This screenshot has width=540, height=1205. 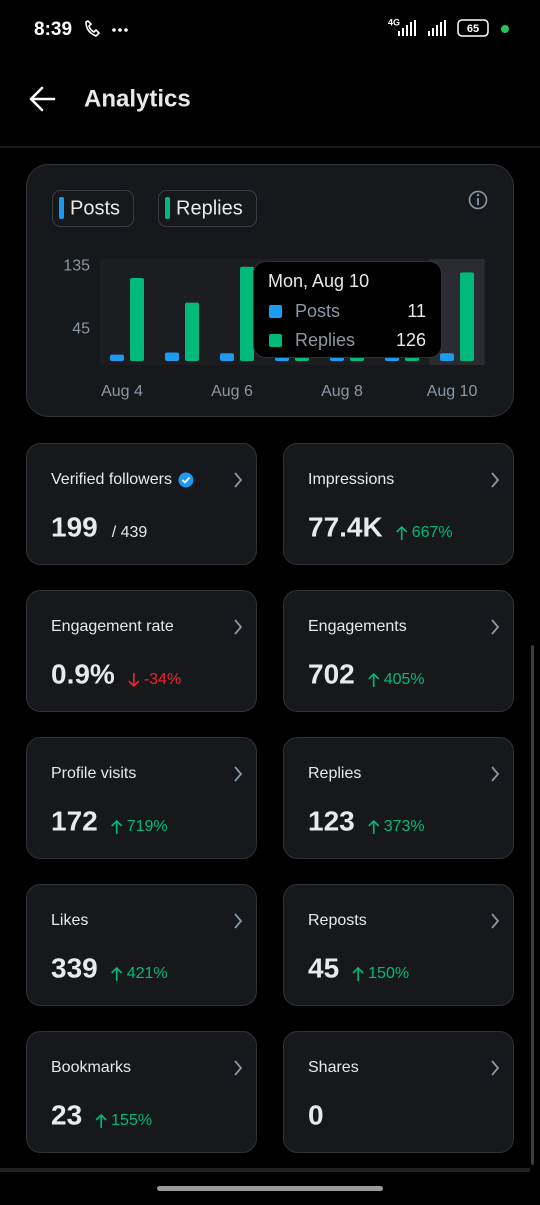 What do you see at coordinates (76, 265) in the screenshot?
I see `y-tick-label: 135` at bounding box center [76, 265].